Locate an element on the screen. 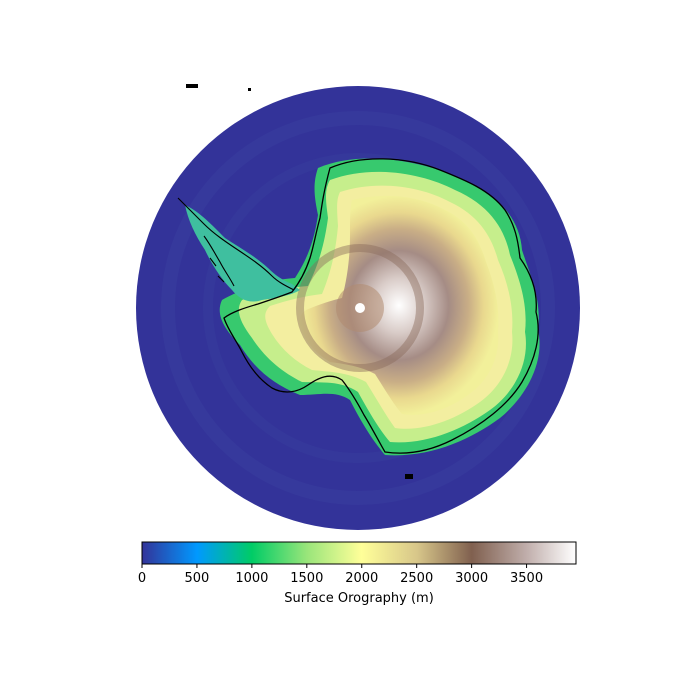  peninsula-coastline is located at coordinates (236, 244).